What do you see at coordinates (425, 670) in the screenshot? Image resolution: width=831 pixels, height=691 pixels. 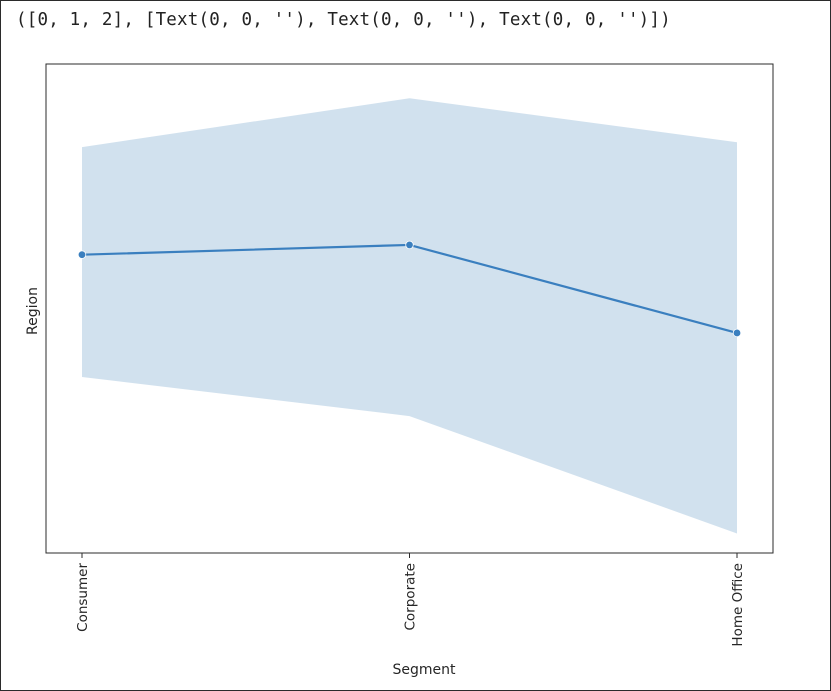 I see `x-axis-label: Segment` at bounding box center [425, 670].